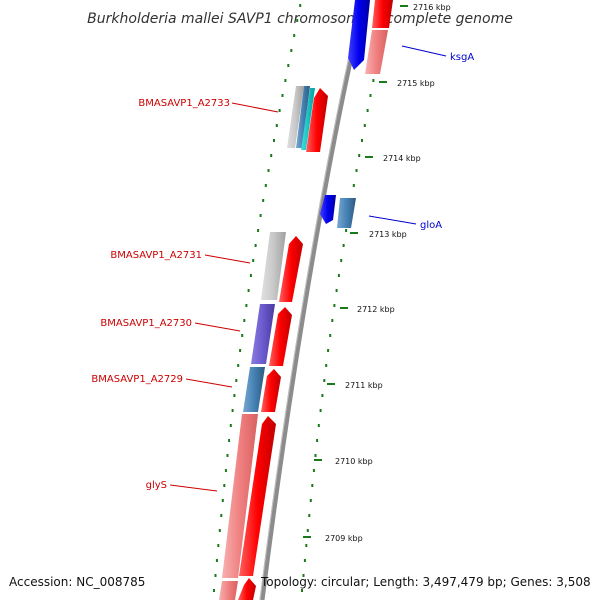 This screenshot has width=600, height=600. Describe the element at coordinates (209, 383) in the screenshot. I see `leader-a2729` at that location.